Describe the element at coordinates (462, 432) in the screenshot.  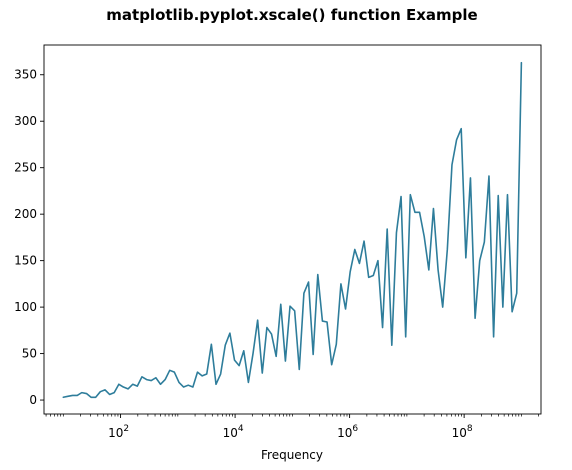
I see `x-tick-label-8: 10⁸` at that location.